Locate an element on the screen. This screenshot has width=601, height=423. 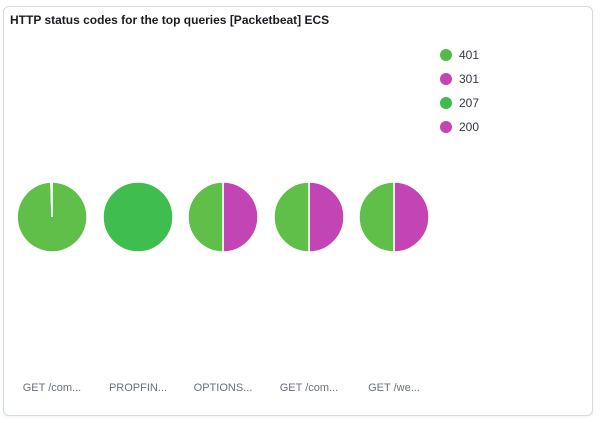
pie-charts is located at coordinates (223, 217).